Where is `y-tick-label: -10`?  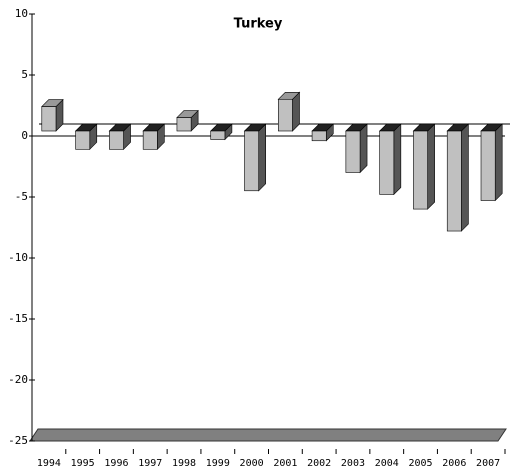 y-tick-label: -10 is located at coordinates (18, 257).